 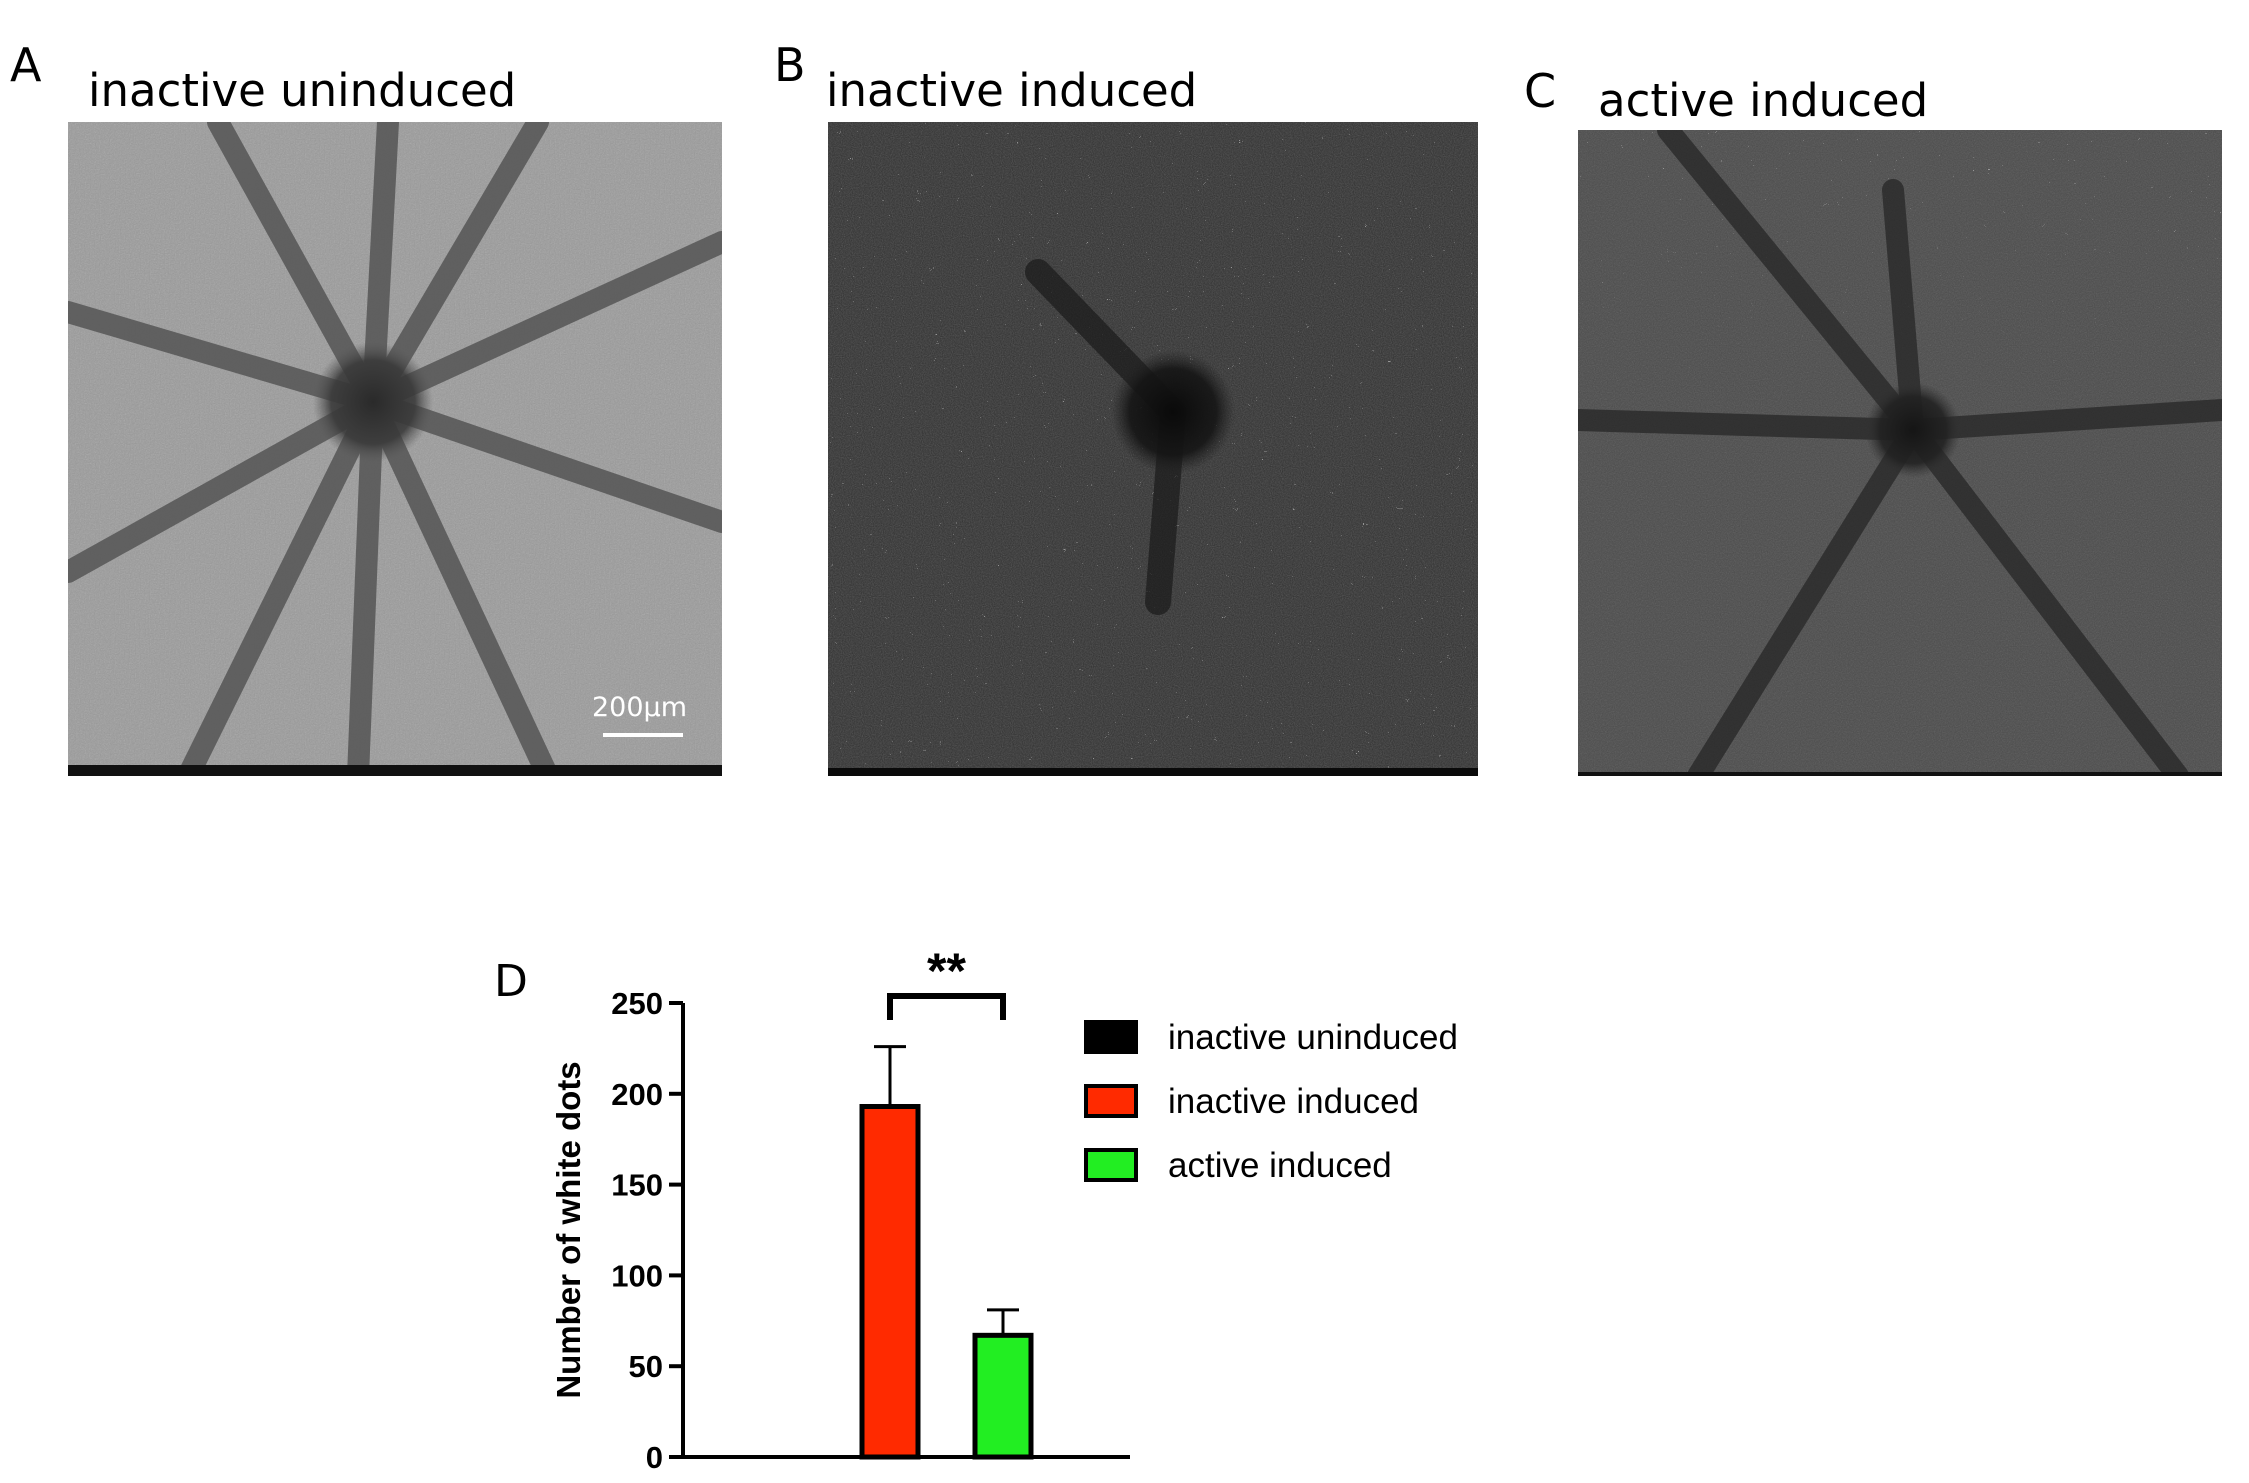 I want to click on y-tick-label: 0, so click(x=654, y=1455).